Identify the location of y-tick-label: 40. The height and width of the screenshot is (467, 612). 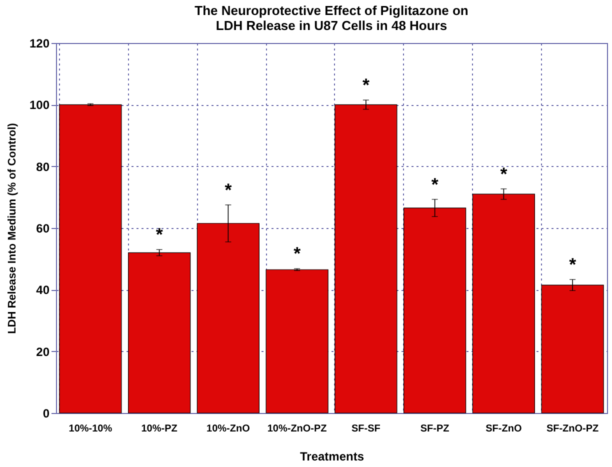
(43, 290).